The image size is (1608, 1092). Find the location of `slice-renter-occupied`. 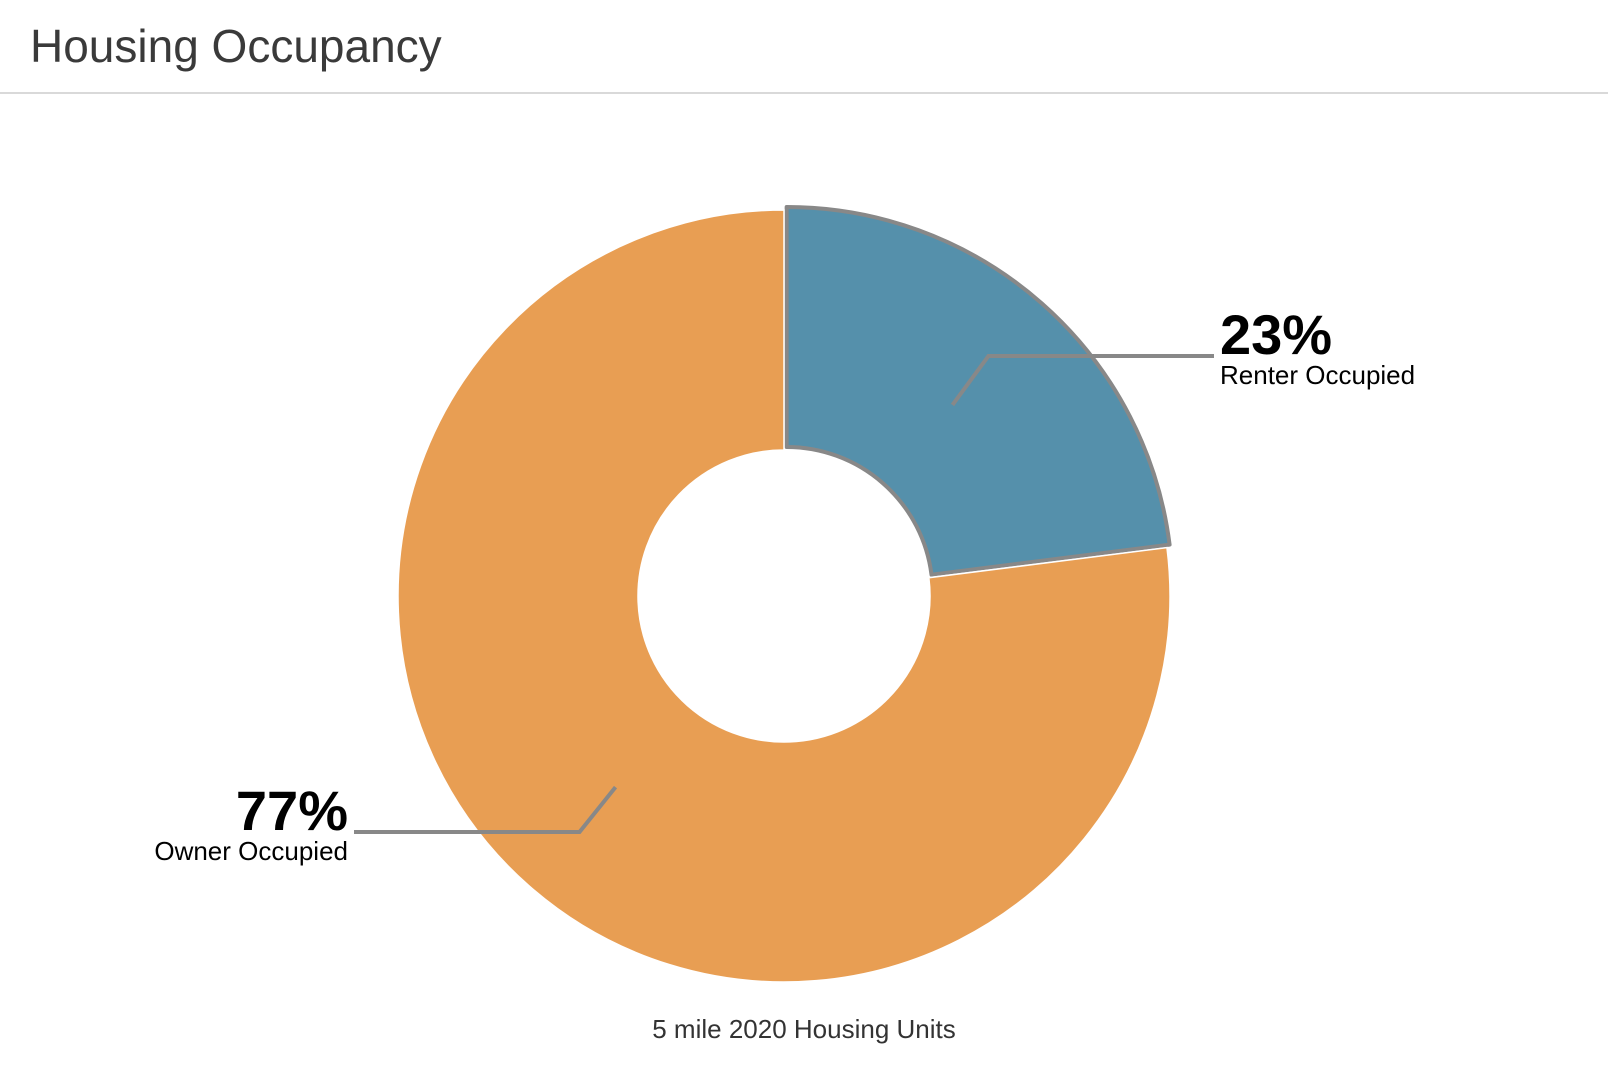

slice-renter-occupied is located at coordinates (978, 390).